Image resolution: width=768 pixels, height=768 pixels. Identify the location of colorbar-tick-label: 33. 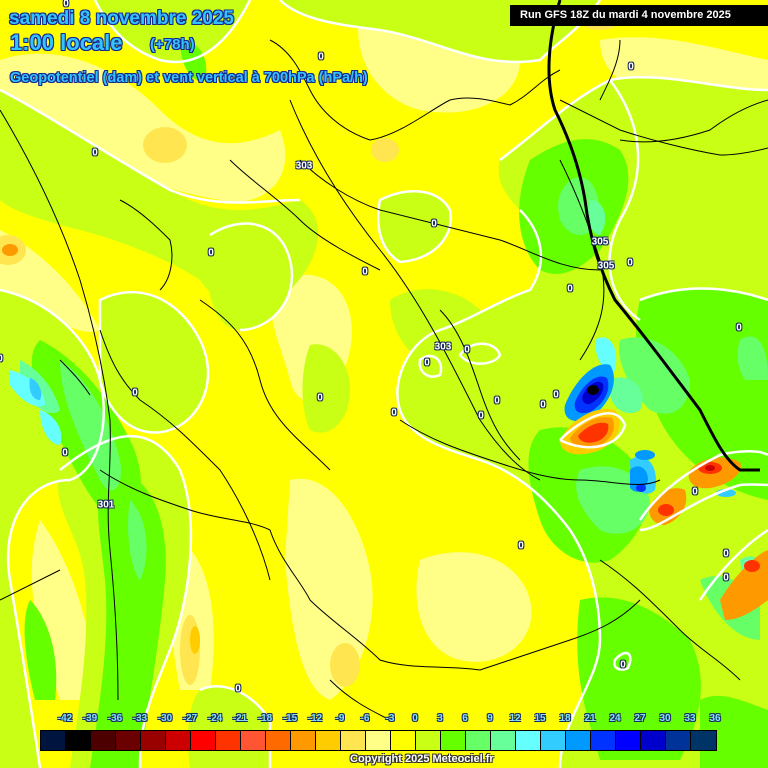
(690, 718).